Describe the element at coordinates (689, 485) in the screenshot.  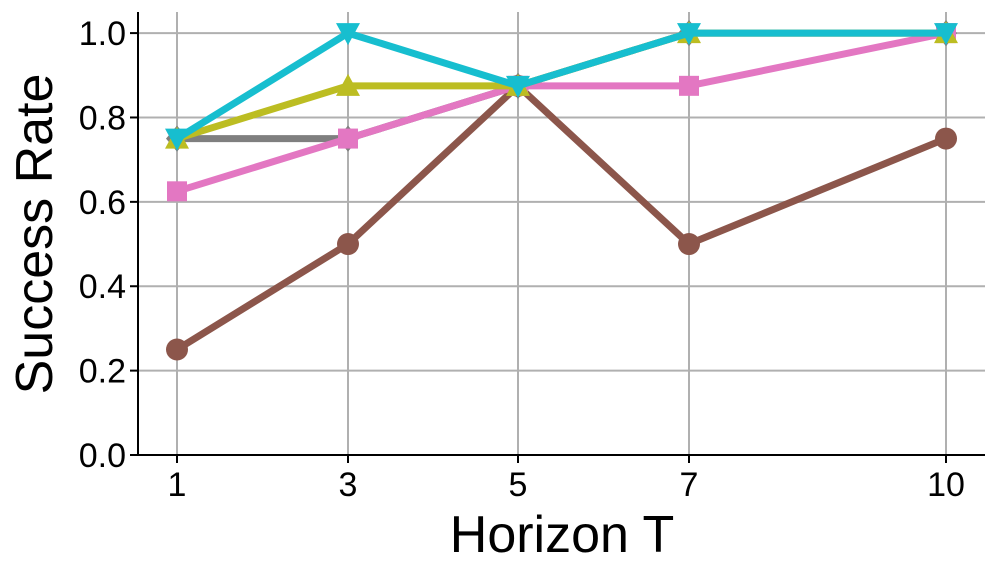
I see `x-tick-label: 7` at that location.